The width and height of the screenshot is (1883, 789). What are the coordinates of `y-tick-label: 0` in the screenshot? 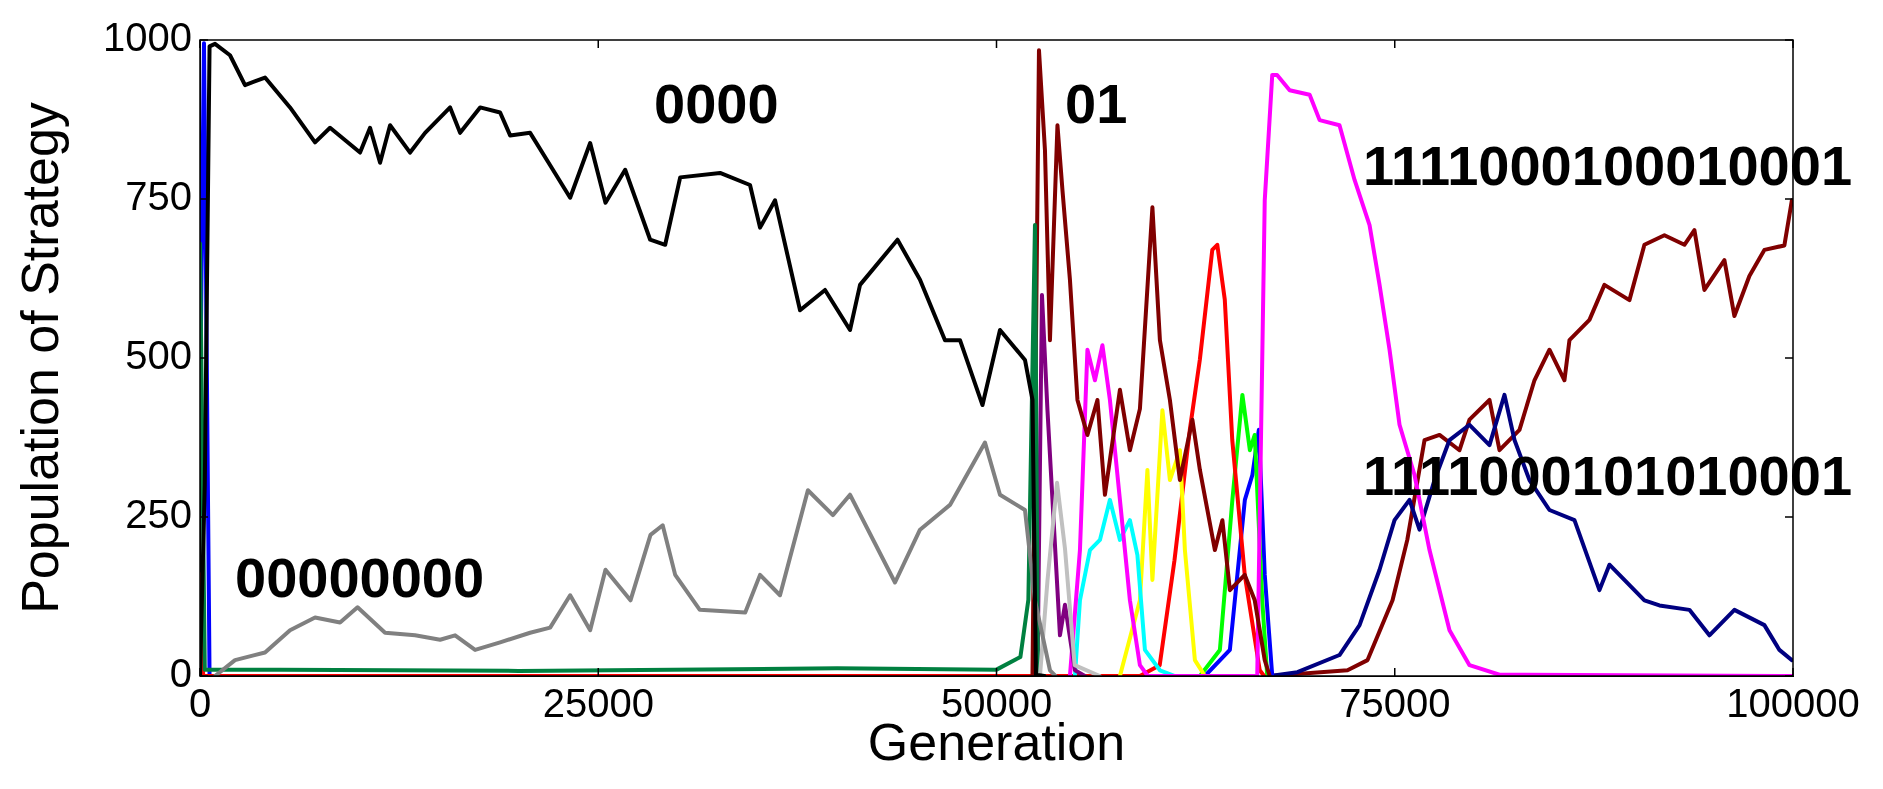 It's located at (180, 673).